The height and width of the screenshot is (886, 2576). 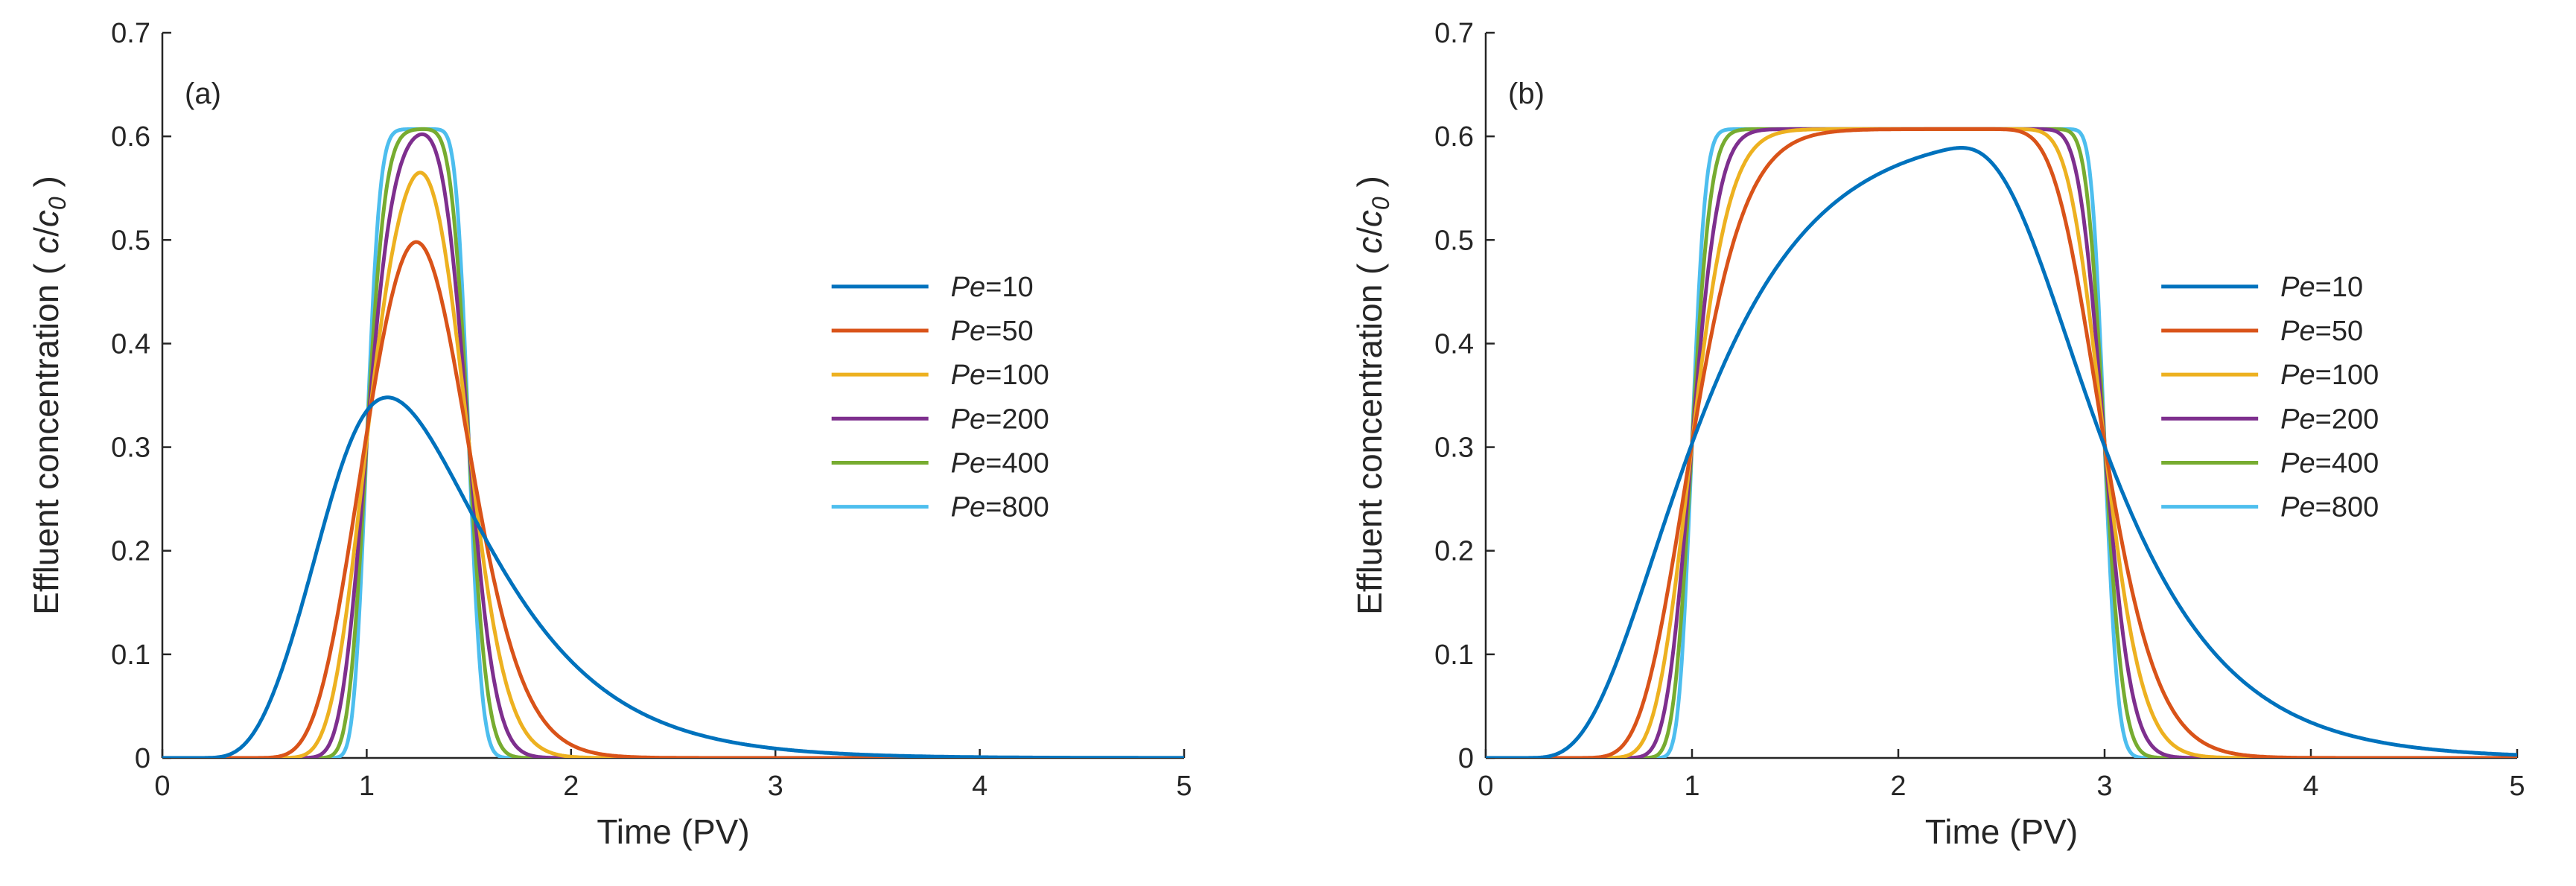 I want to click on panel-label: (a), so click(x=203, y=93).